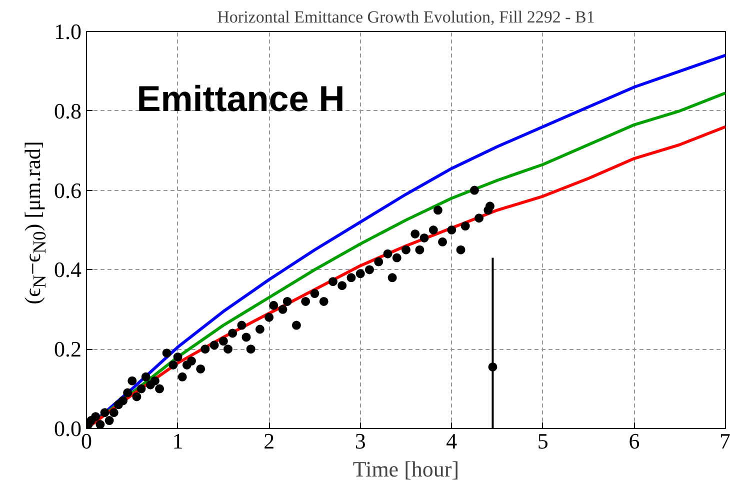  What do you see at coordinates (86, 441) in the screenshot?
I see `x-tick-label: 0` at bounding box center [86, 441].